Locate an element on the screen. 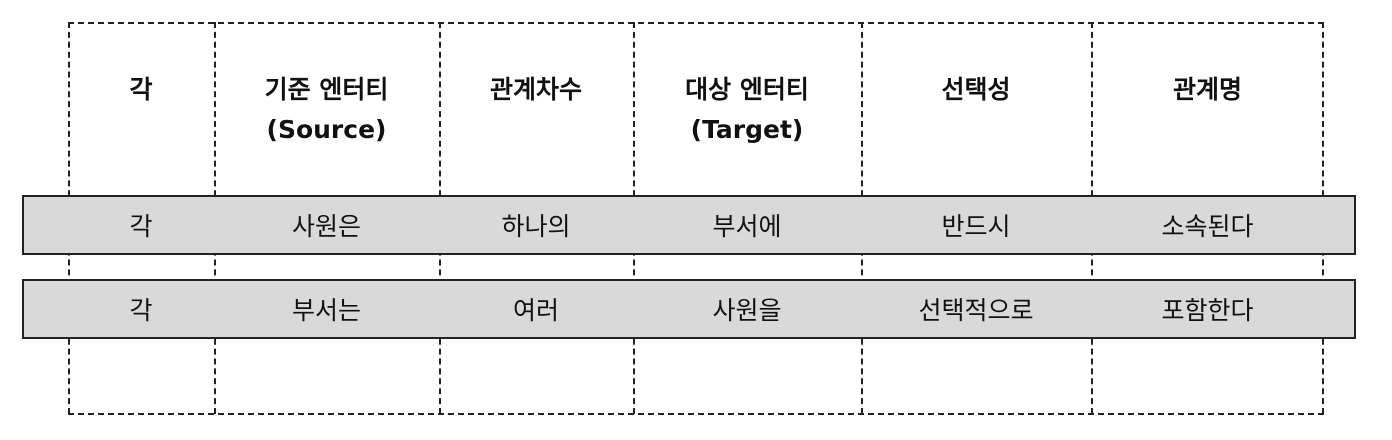 The image size is (1392, 440). header-target-entity: 대상 엔터티 (Target) is located at coordinates (747, 109).